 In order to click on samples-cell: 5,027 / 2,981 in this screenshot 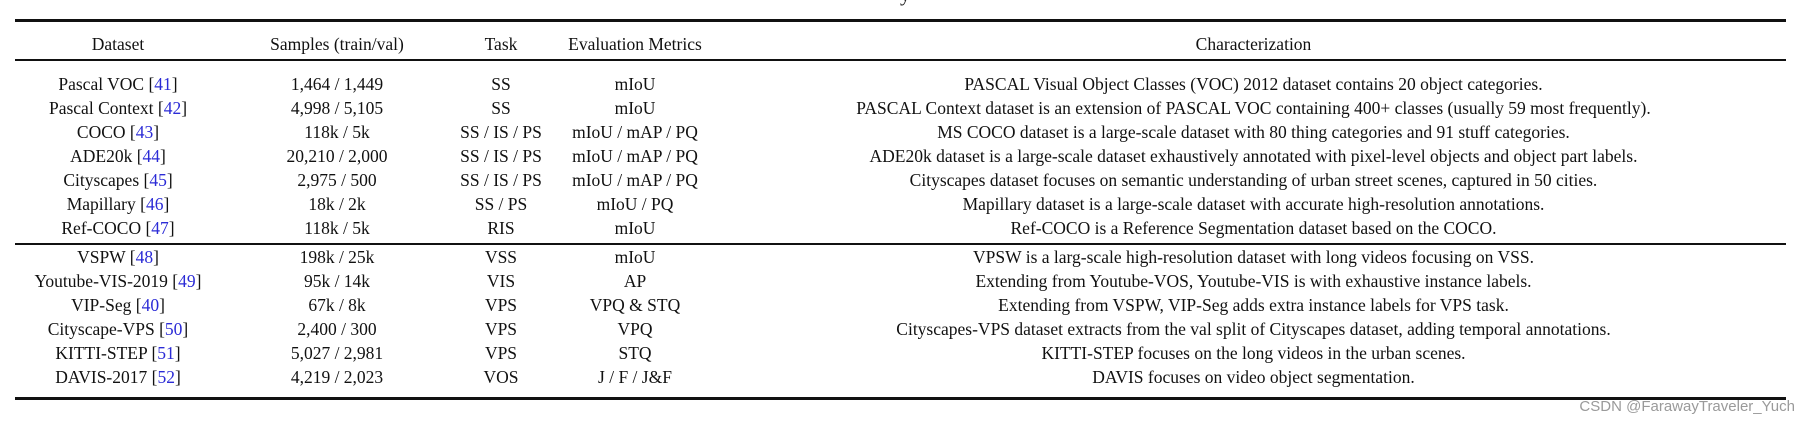, I will do `click(337, 353)`.